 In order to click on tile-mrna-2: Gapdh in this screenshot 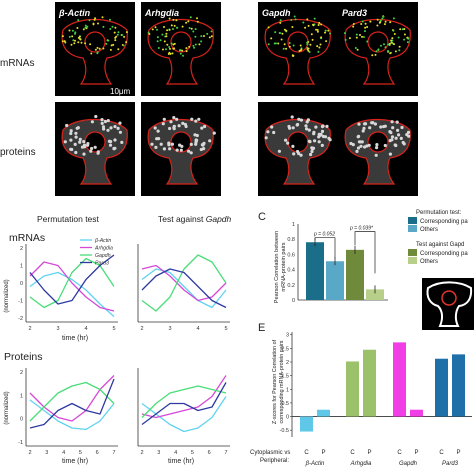, I will do `click(298, 49)`.